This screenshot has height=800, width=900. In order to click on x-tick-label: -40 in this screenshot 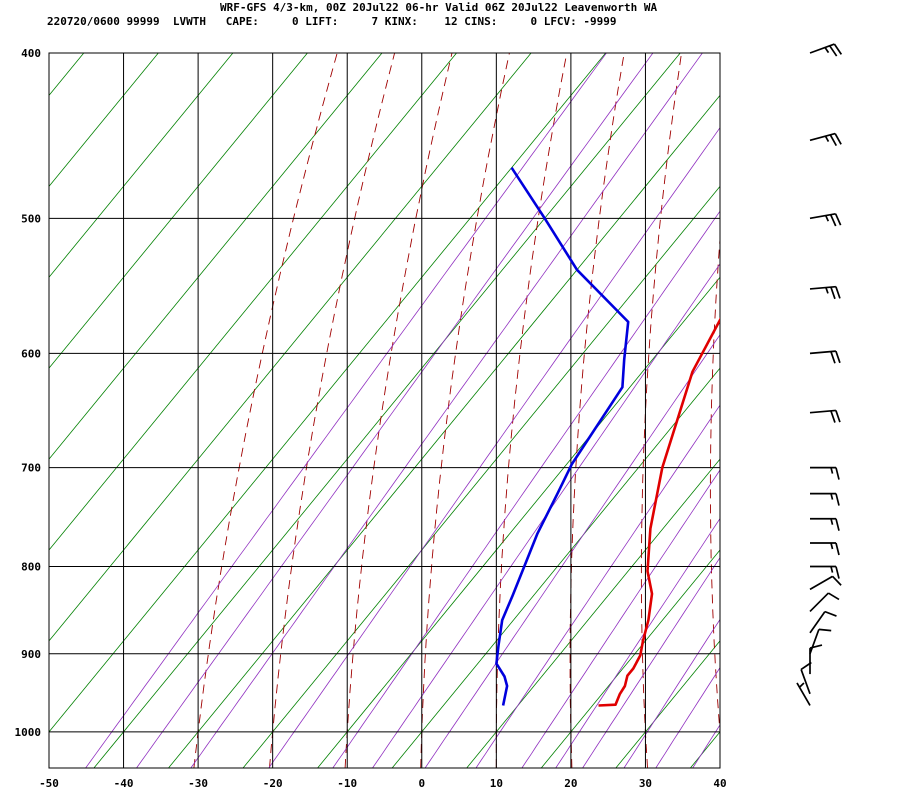, I will do `click(124, 783)`.